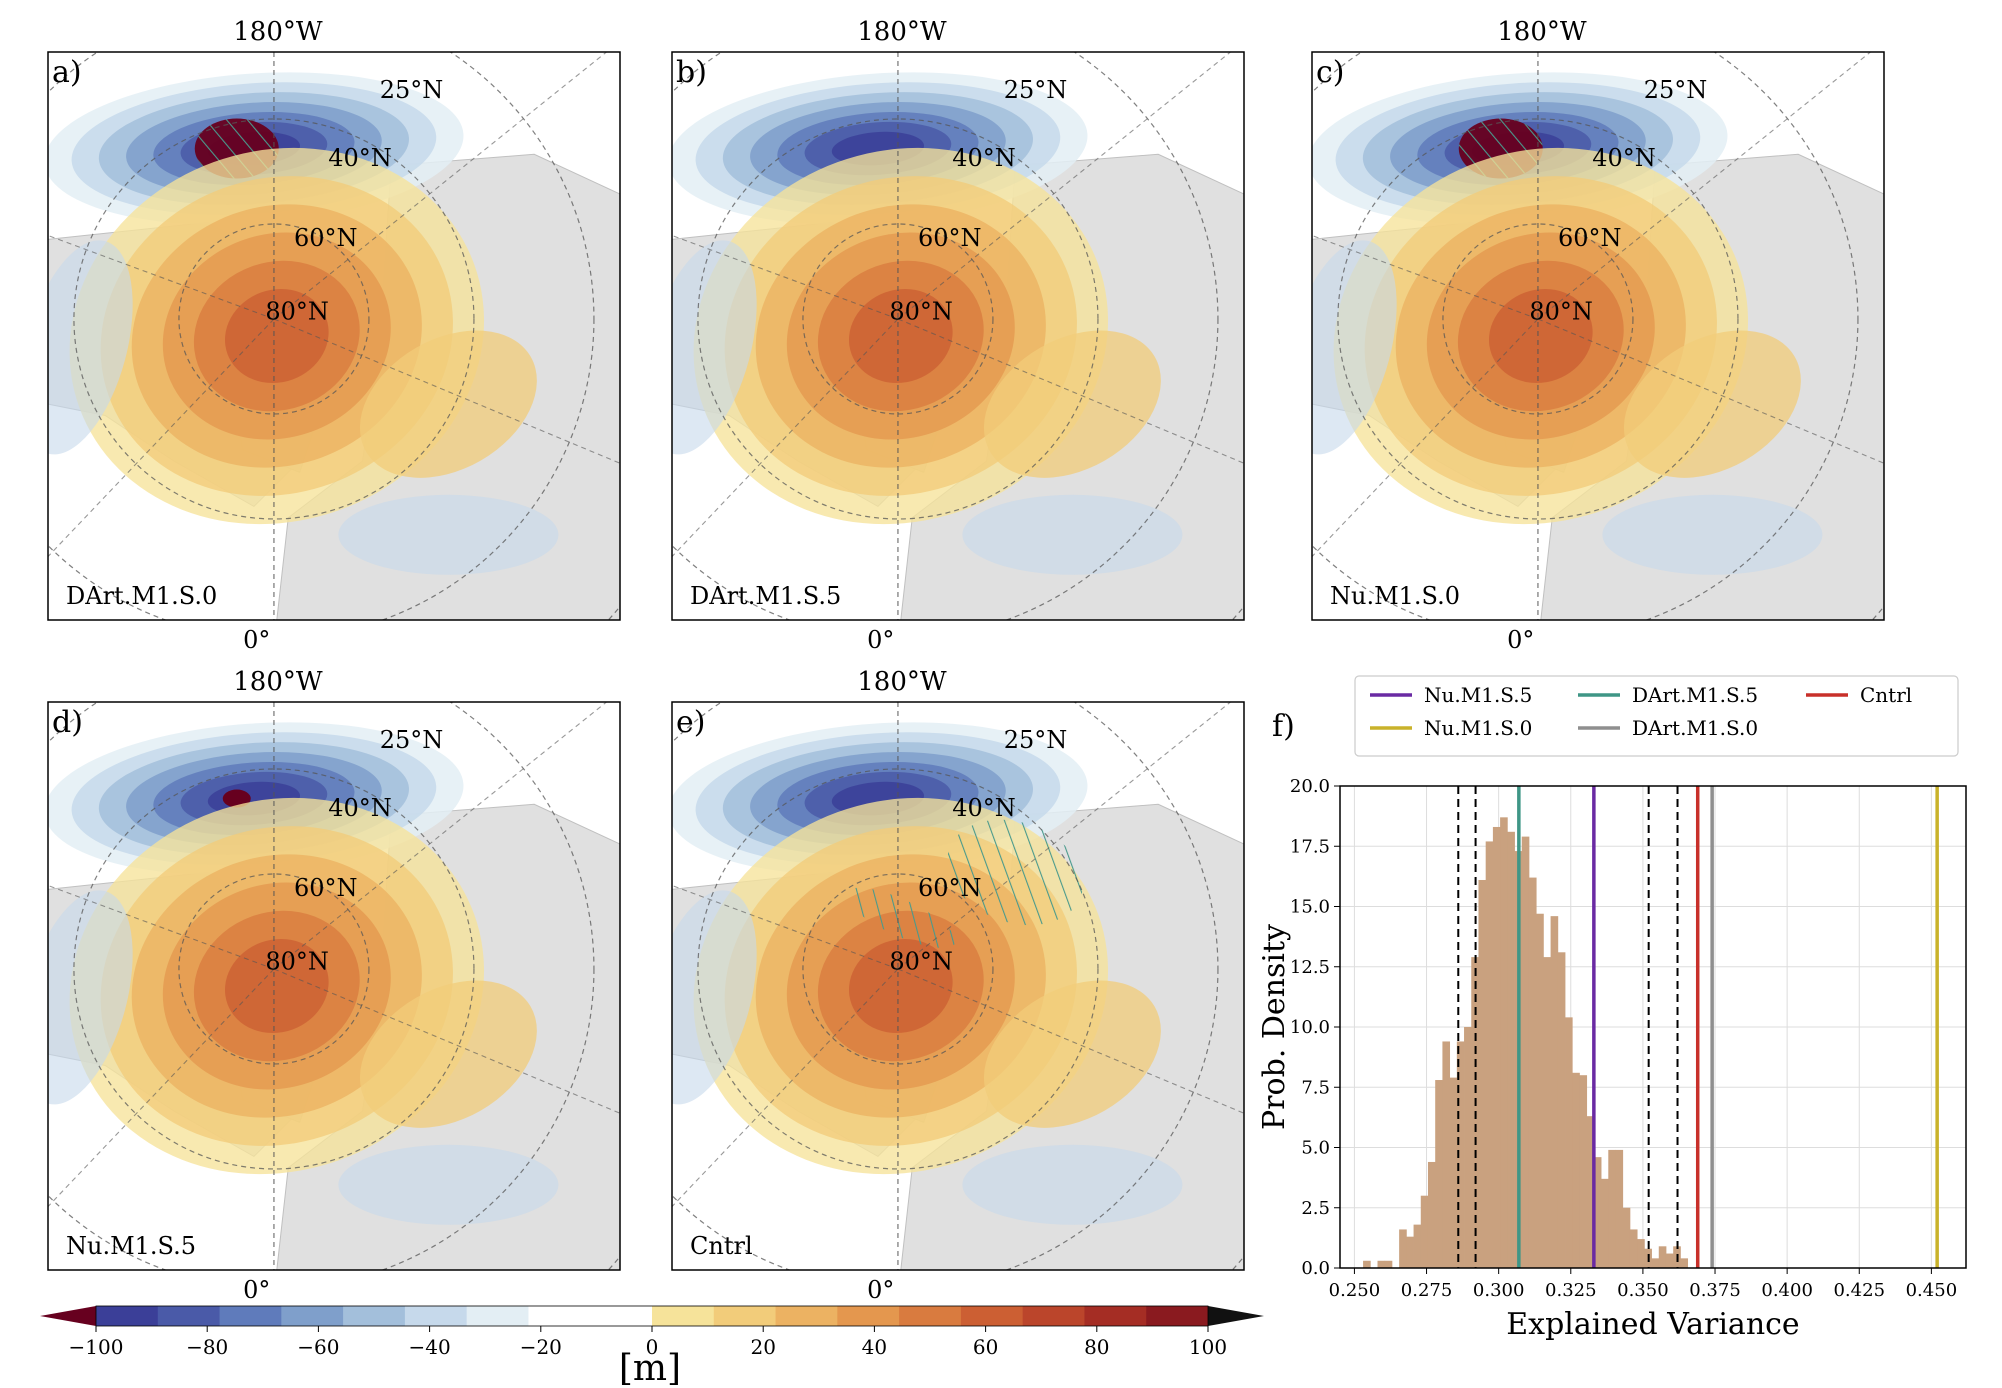  What do you see at coordinates (1315, 1268) in the screenshot?
I see `y-tick-label: 0.0` at bounding box center [1315, 1268].